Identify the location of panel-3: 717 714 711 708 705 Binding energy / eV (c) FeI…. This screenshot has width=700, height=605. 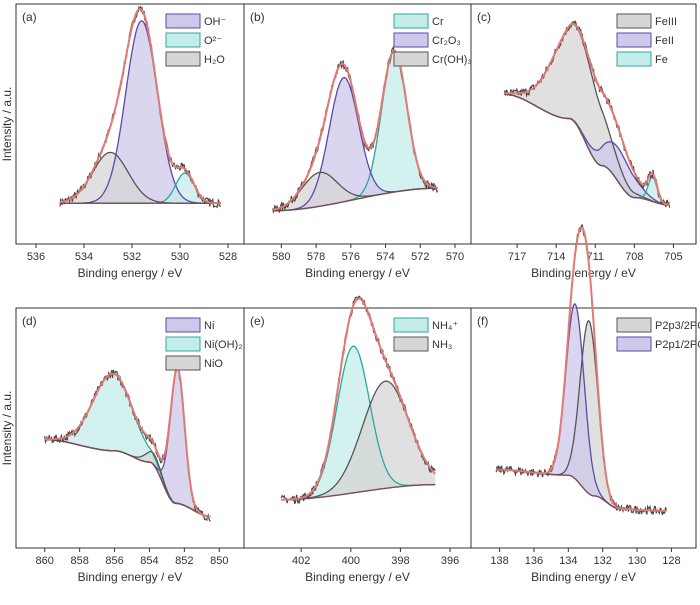
(583, 141).